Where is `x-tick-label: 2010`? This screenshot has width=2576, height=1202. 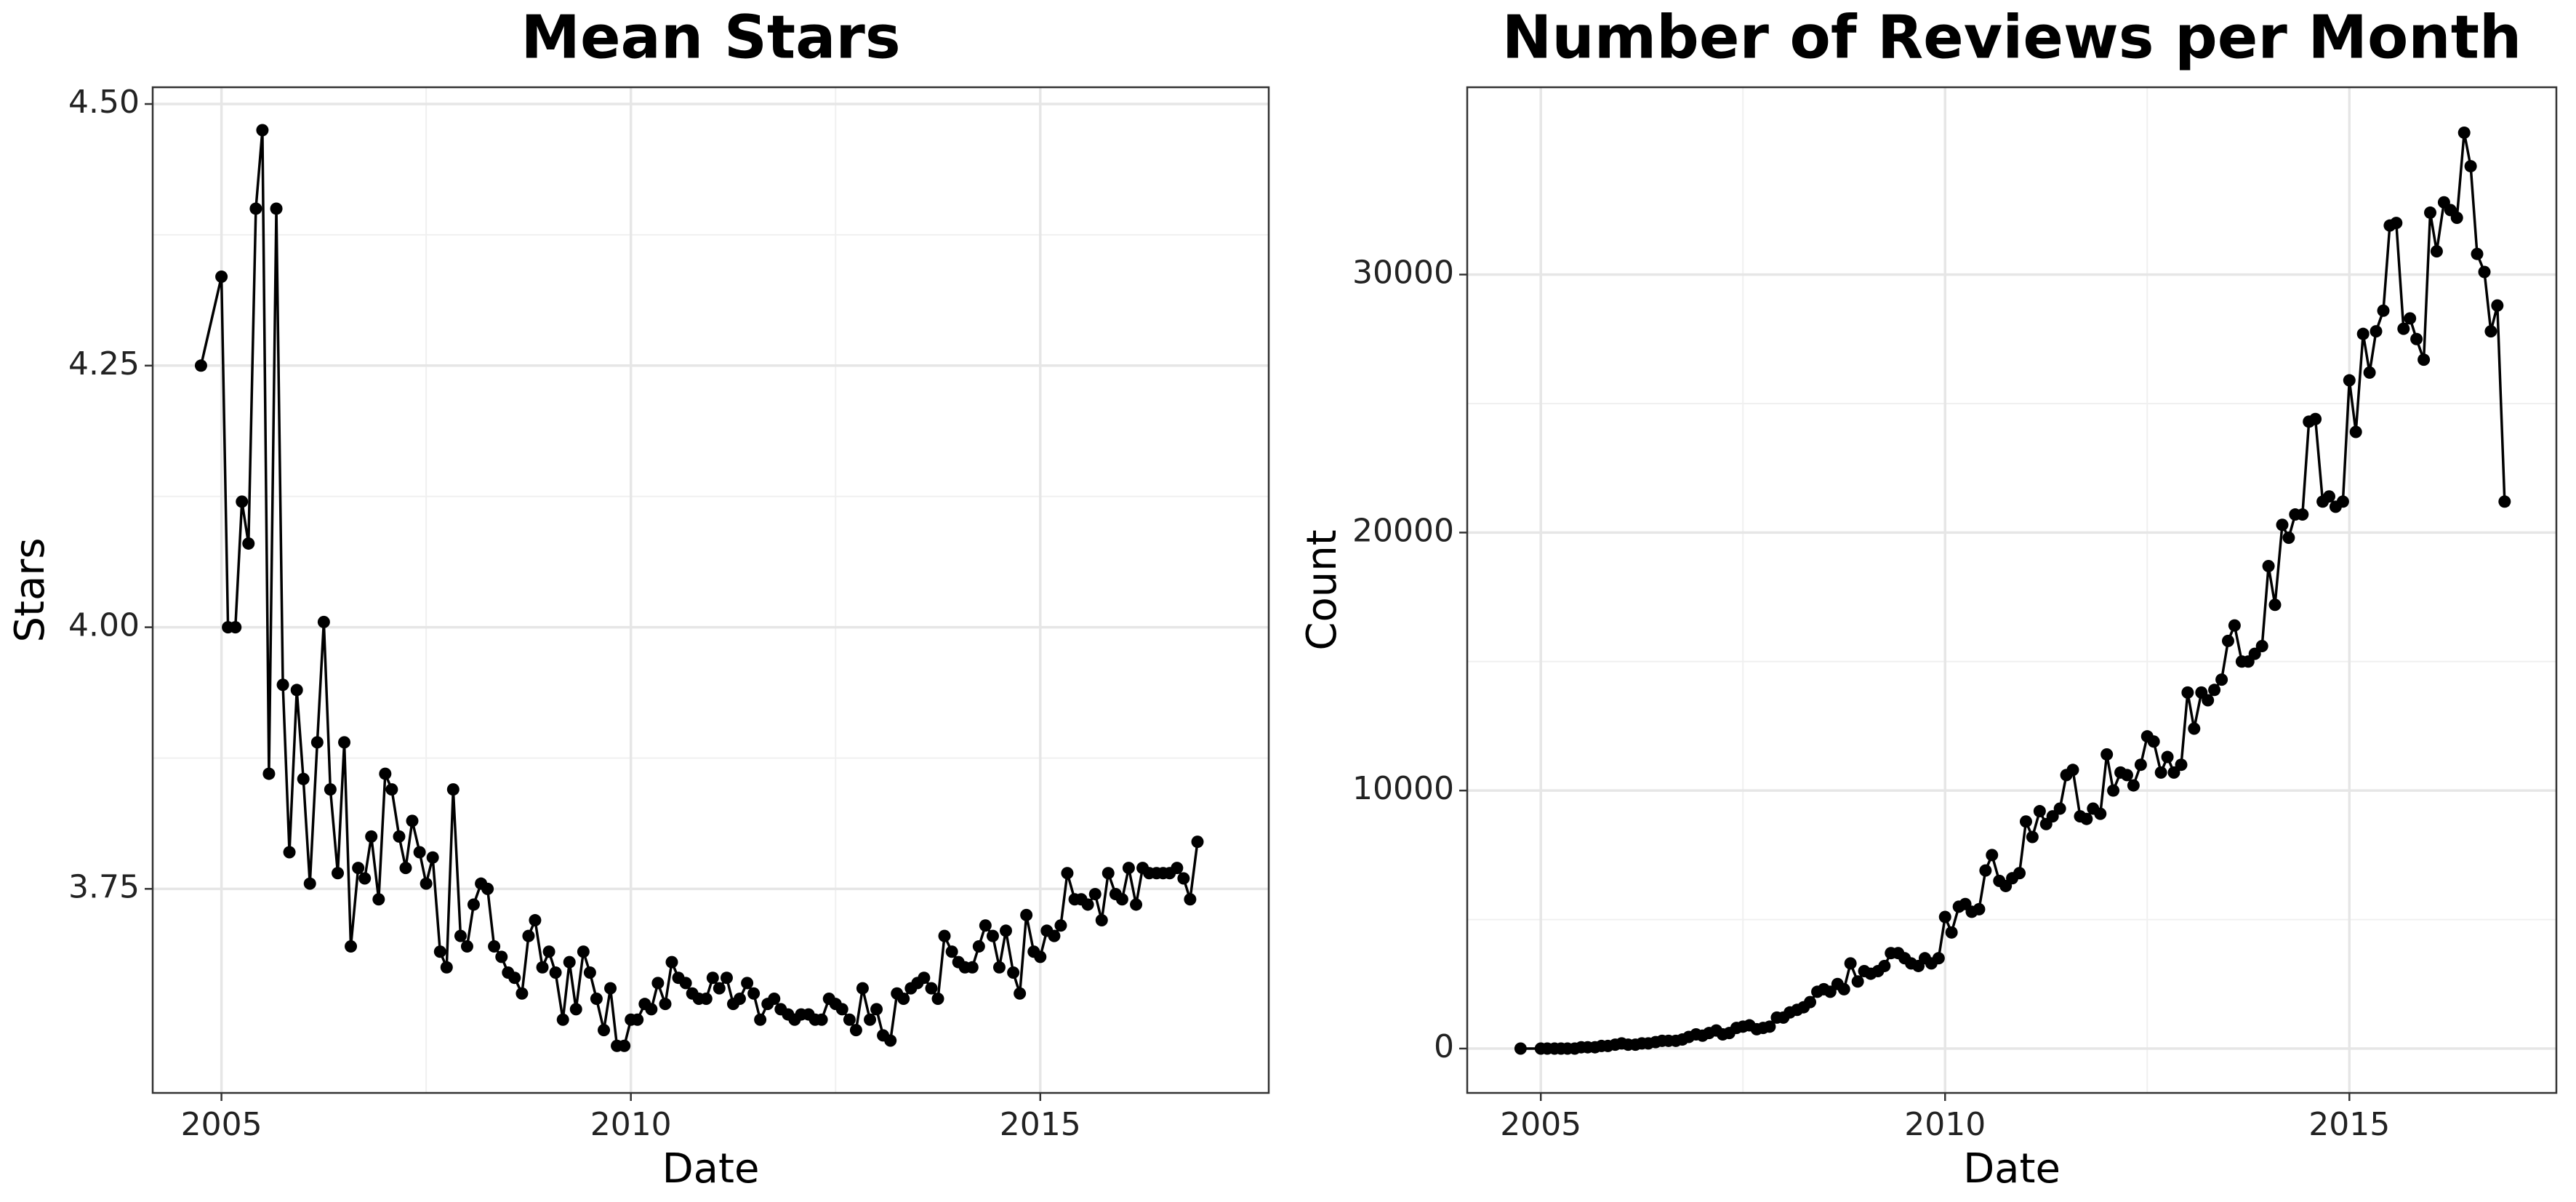
x-tick-label: 2010 is located at coordinates (631, 1124).